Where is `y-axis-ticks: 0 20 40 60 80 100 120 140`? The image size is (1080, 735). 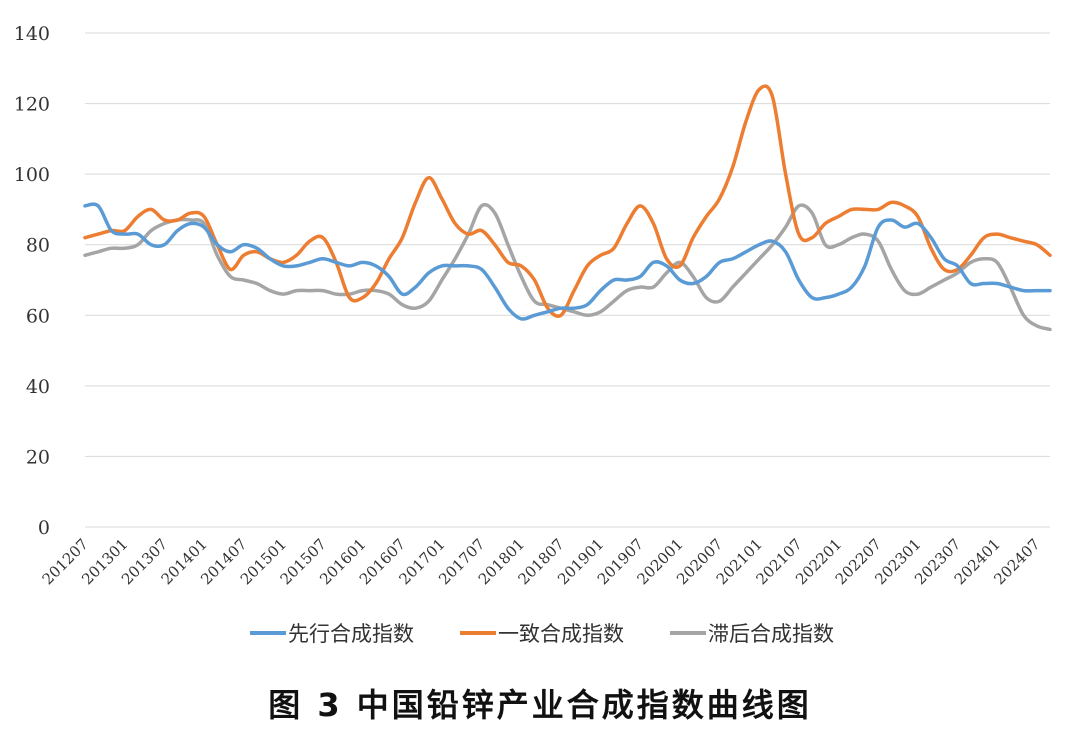 y-axis-ticks: 0 20 40 60 80 100 120 140 is located at coordinates (32, 281).